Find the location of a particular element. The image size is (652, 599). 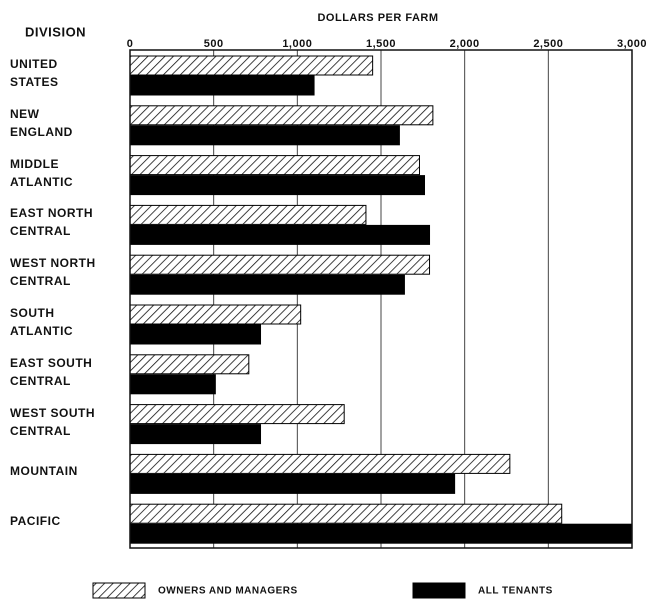

category-axis-label: DIVISION is located at coordinates (55, 31).